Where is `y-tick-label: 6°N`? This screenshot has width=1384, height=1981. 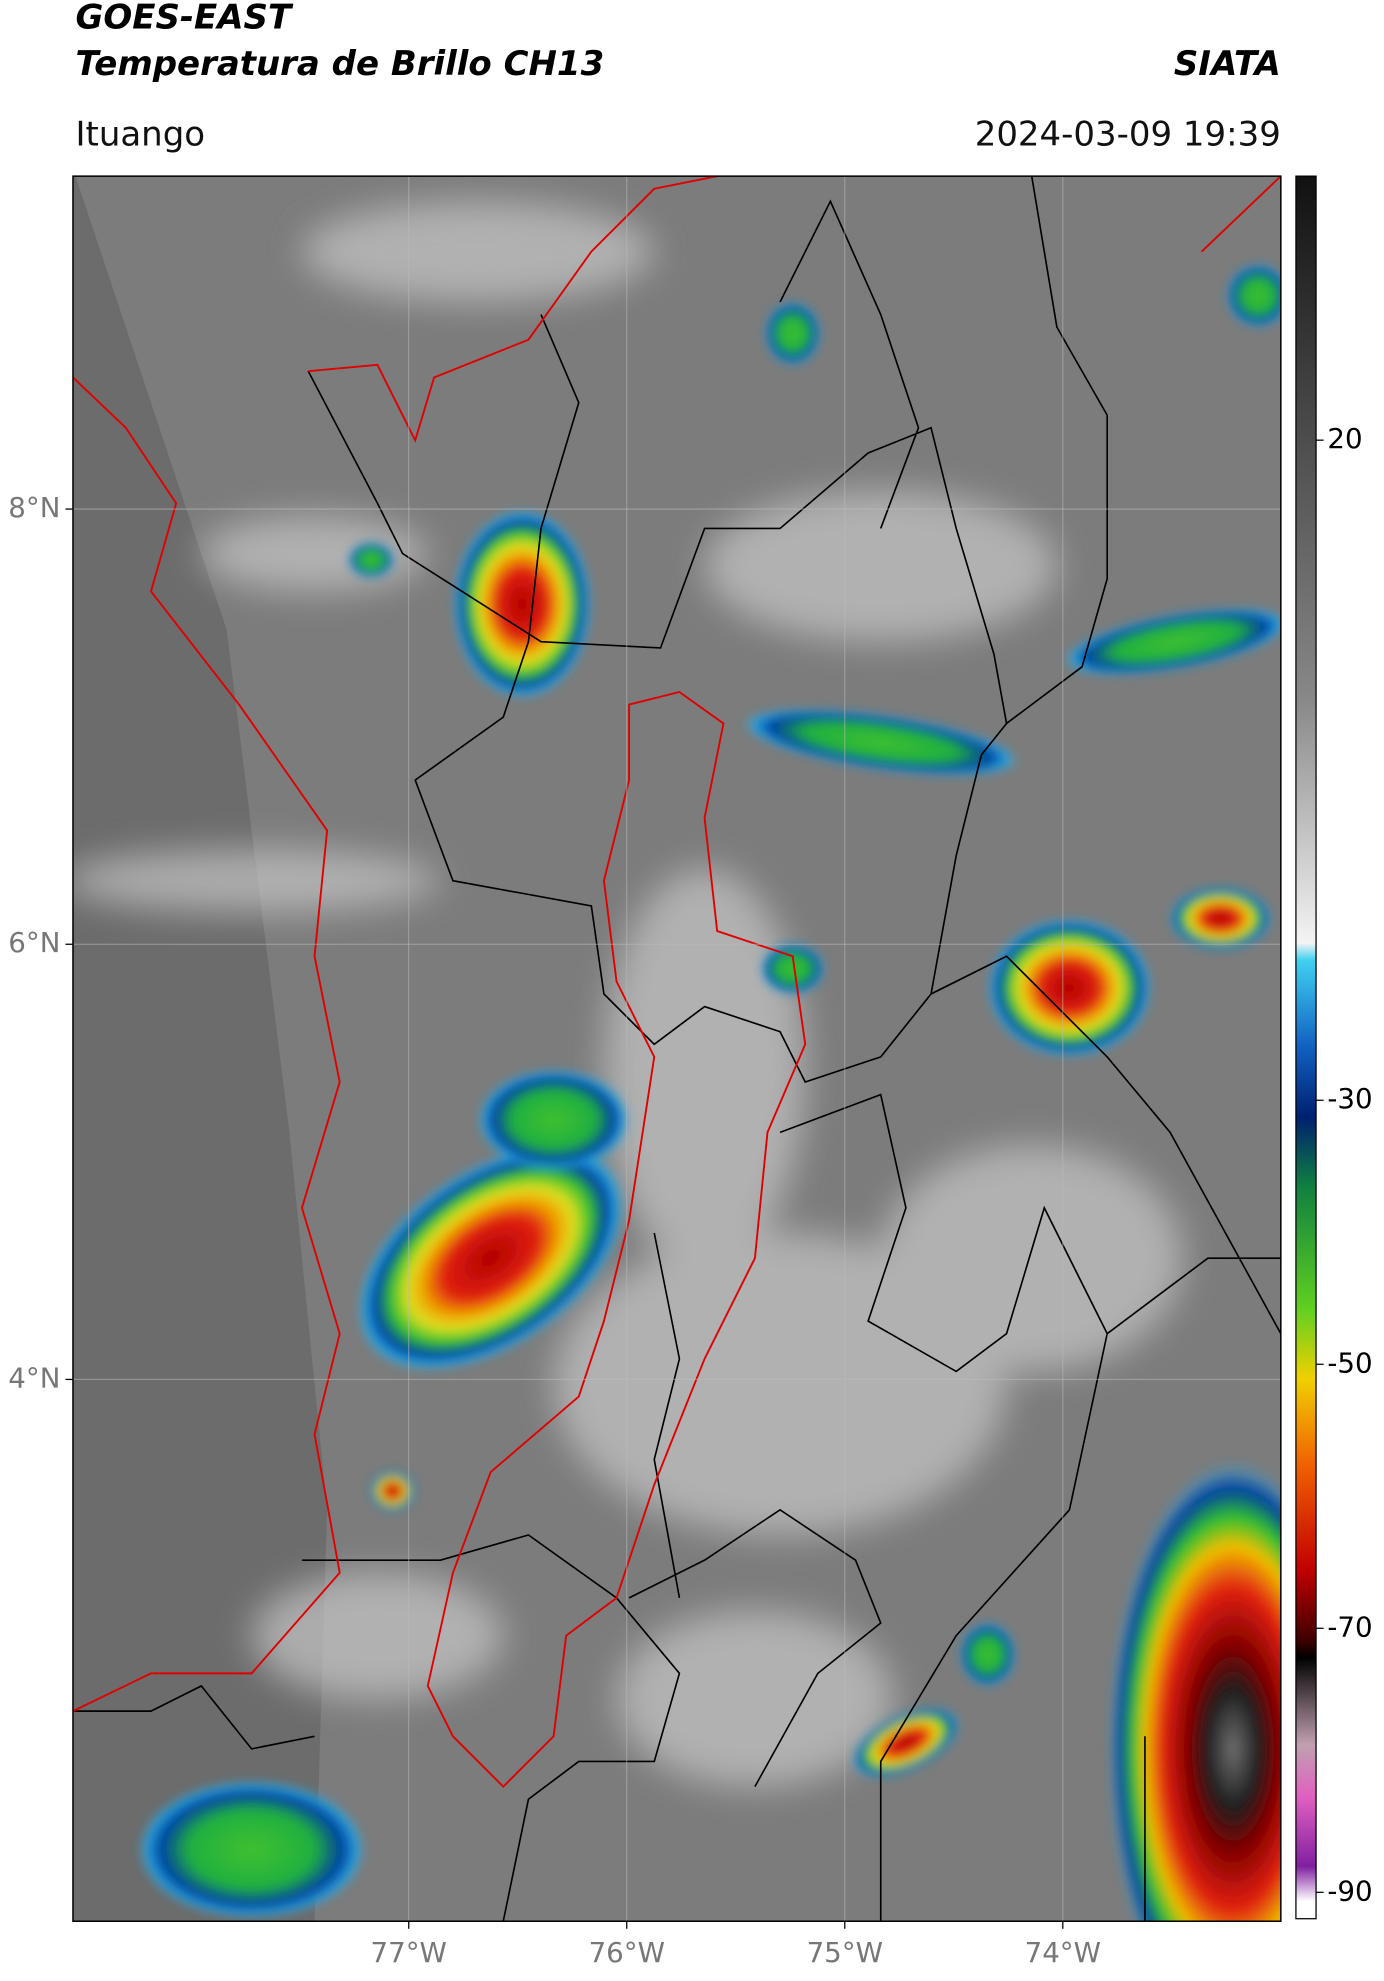 y-tick-label: 6°N is located at coordinates (34, 942).